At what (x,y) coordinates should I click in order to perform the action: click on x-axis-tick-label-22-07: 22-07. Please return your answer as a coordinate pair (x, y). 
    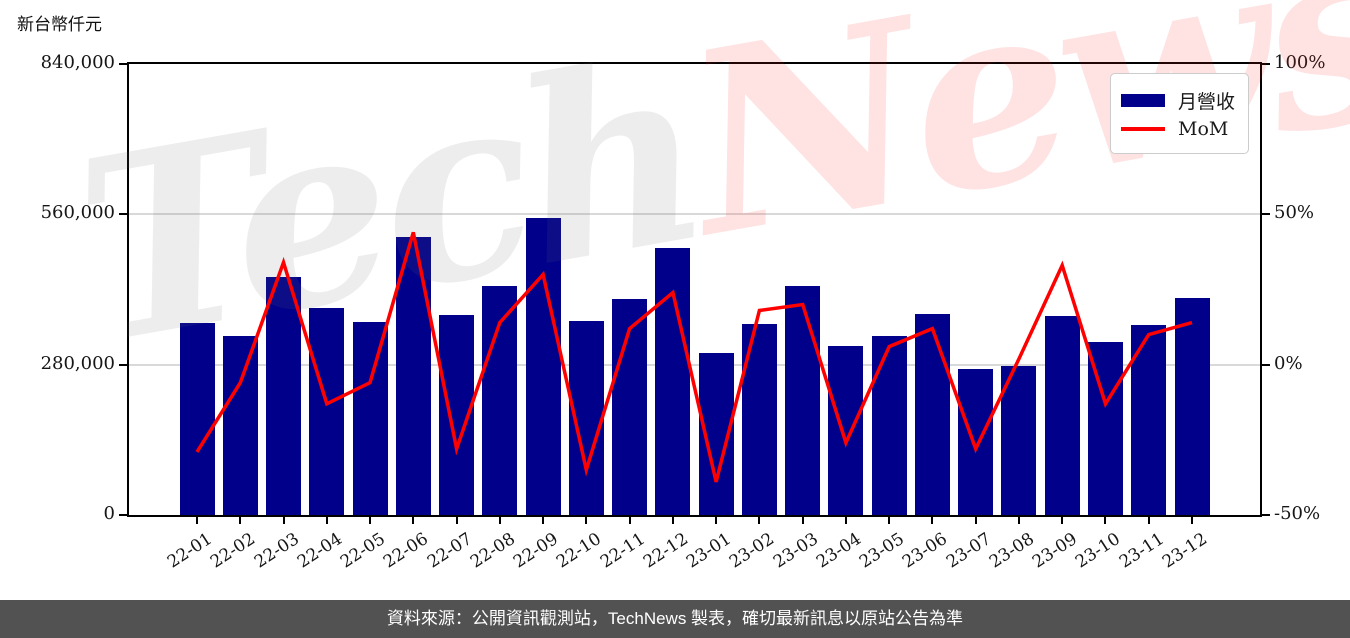
    Looking at the image, I should click on (449, 551).